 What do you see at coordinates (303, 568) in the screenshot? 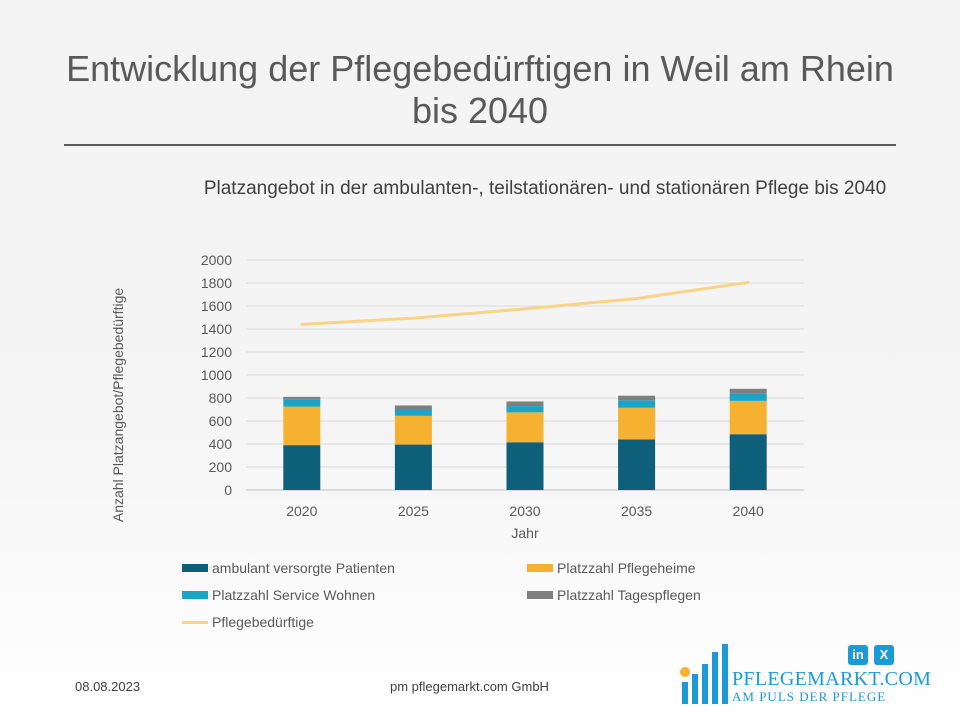
I see `legend-label: ambulant versorgte Patienten` at bounding box center [303, 568].